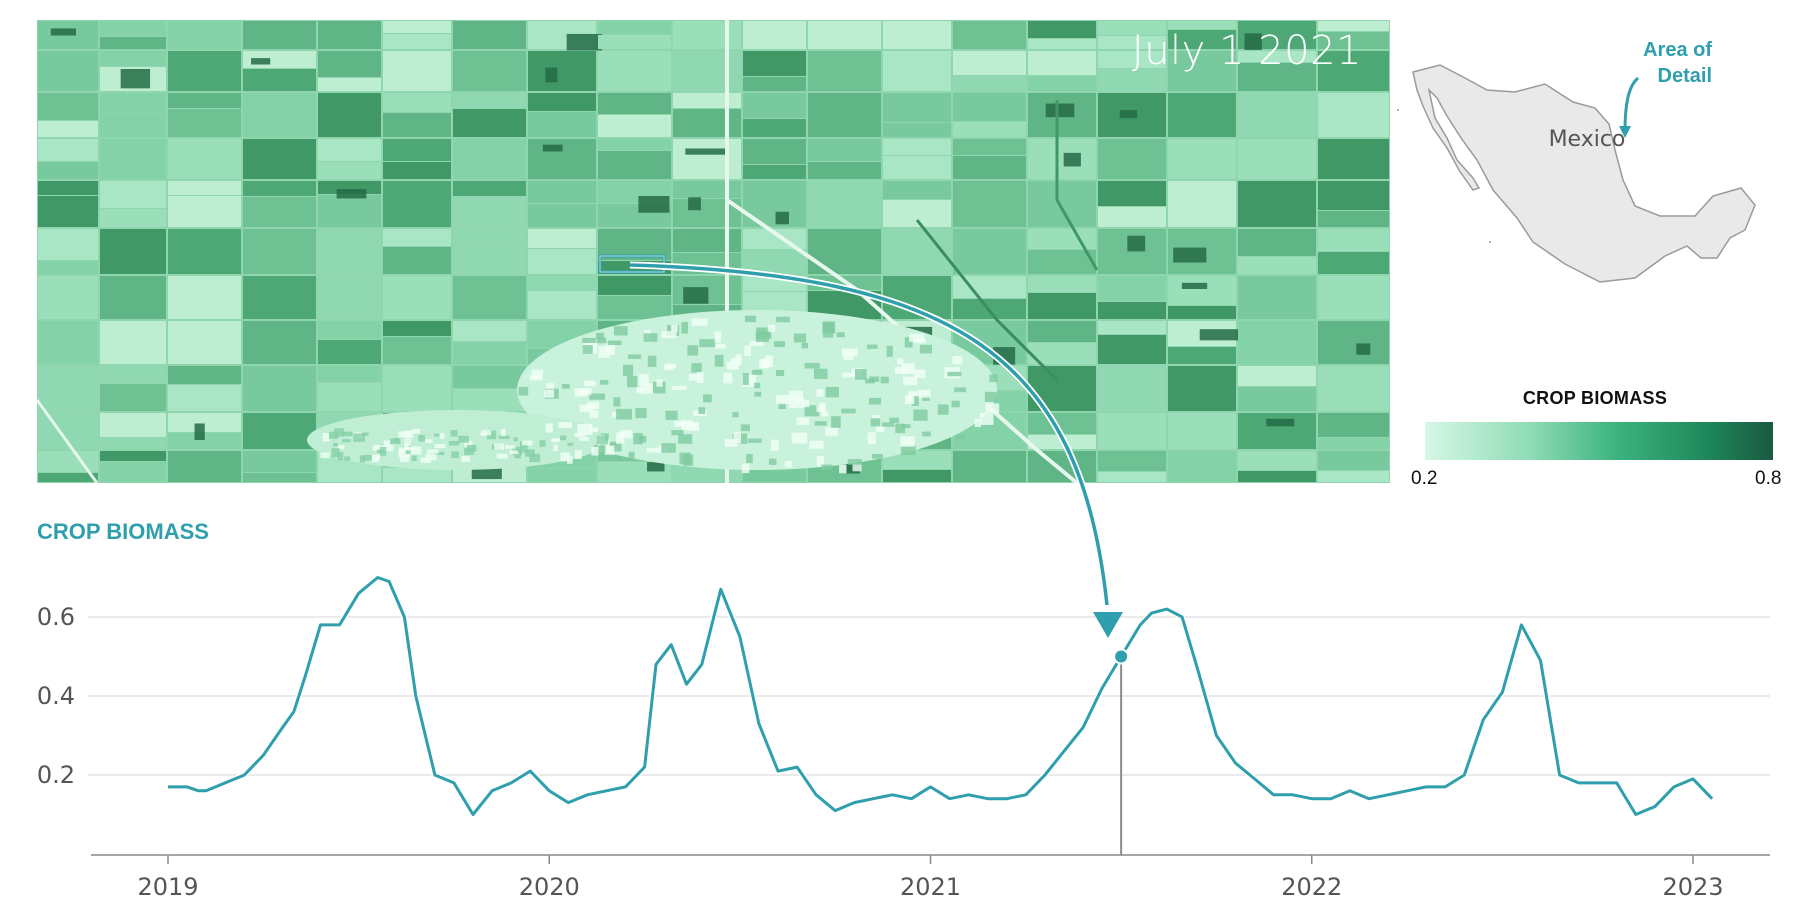 This screenshot has width=1807, height=909. What do you see at coordinates (1587, 139) in the screenshot?
I see `country-label: Mexico` at bounding box center [1587, 139].